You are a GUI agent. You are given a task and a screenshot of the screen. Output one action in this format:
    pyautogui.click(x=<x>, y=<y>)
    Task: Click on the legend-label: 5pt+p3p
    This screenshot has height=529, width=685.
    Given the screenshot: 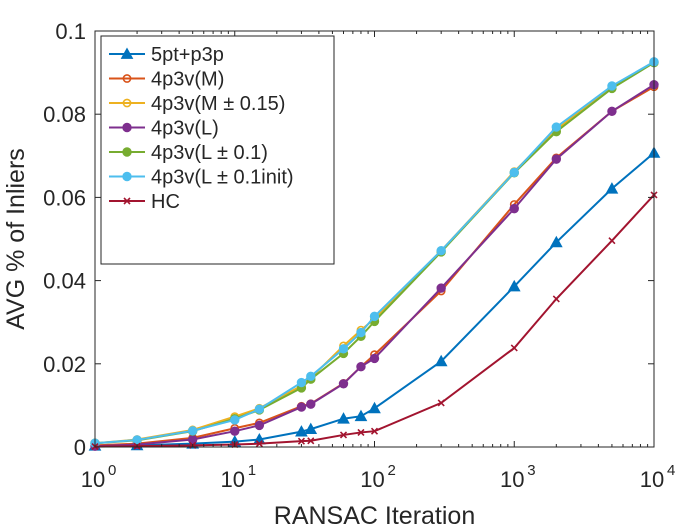 What is the action you would take?
    pyautogui.click(x=187, y=55)
    